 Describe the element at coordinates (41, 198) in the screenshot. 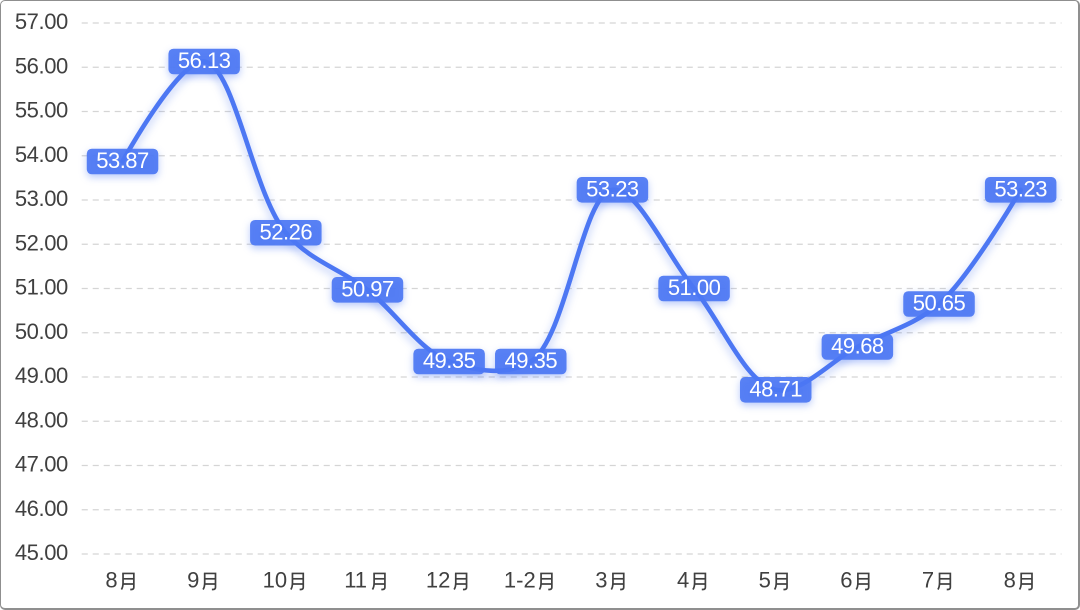

I see `svg-text: 53.00` at that location.